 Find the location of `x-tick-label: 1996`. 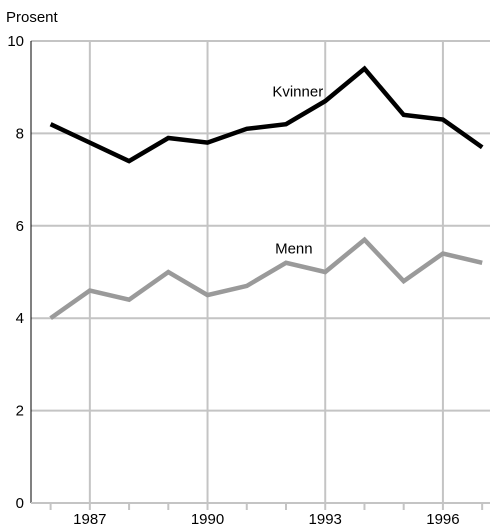

x-tick-label: 1996 is located at coordinates (442, 519).